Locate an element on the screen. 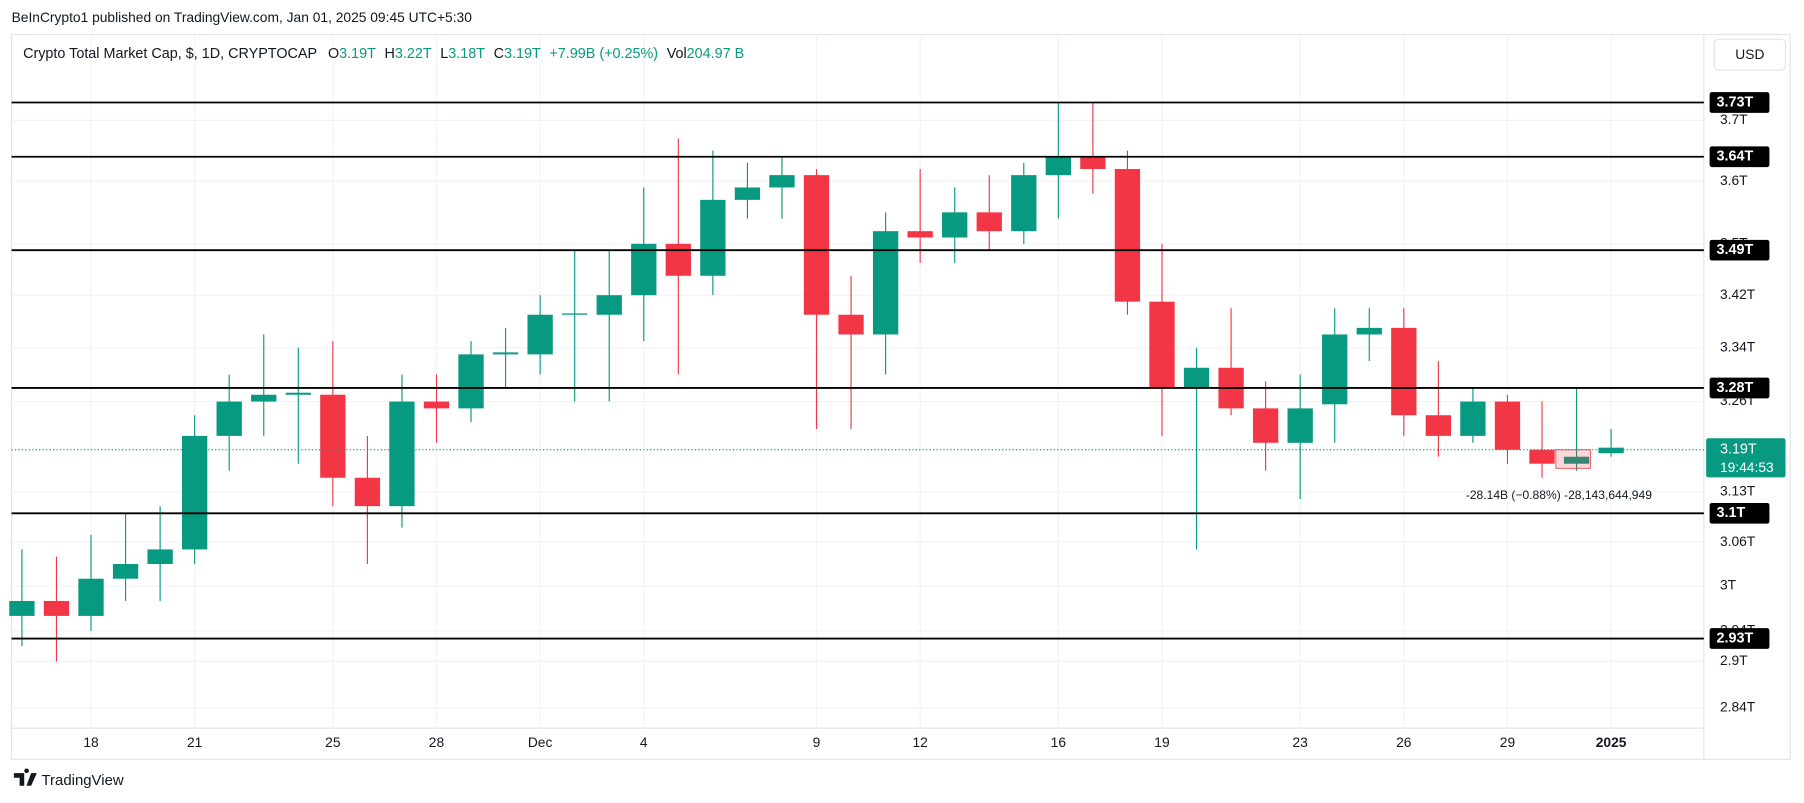 The height and width of the screenshot is (803, 1804). ohlc-value: 3.18T is located at coordinates (466, 54).